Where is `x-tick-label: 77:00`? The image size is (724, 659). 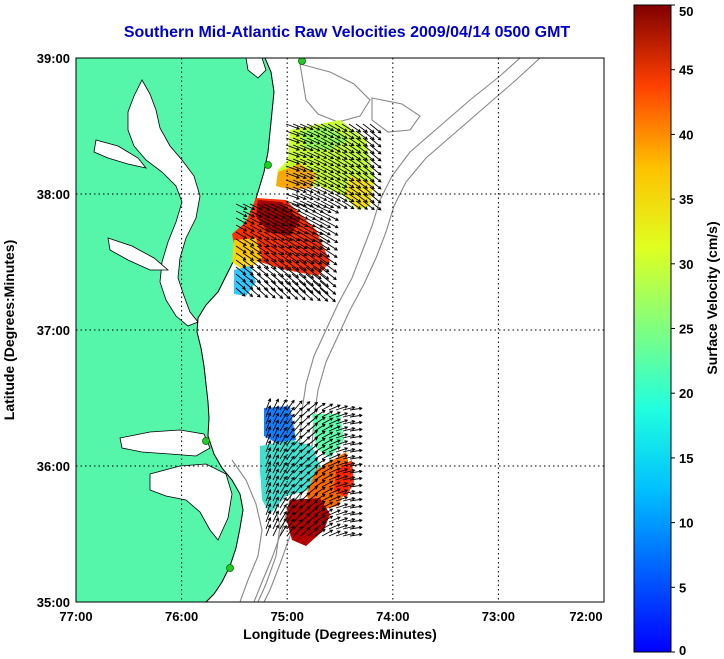
x-tick-label: 77:00 is located at coordinates (75, 616).